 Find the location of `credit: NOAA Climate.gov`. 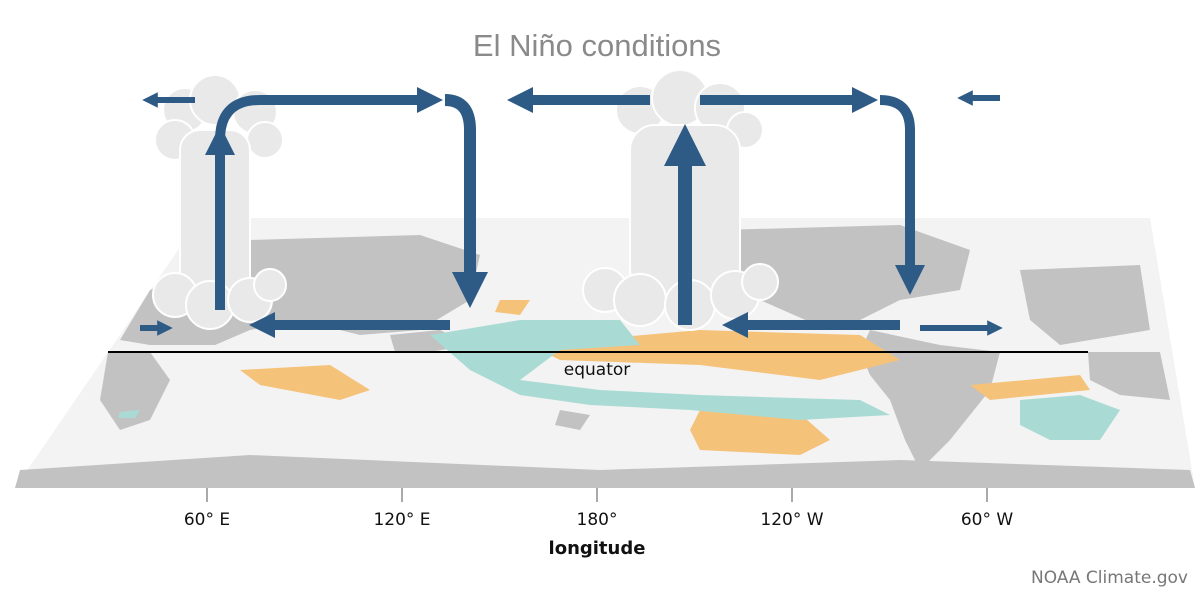

credit: NOAA Climate.gov is located at coordinates (1109, 578).